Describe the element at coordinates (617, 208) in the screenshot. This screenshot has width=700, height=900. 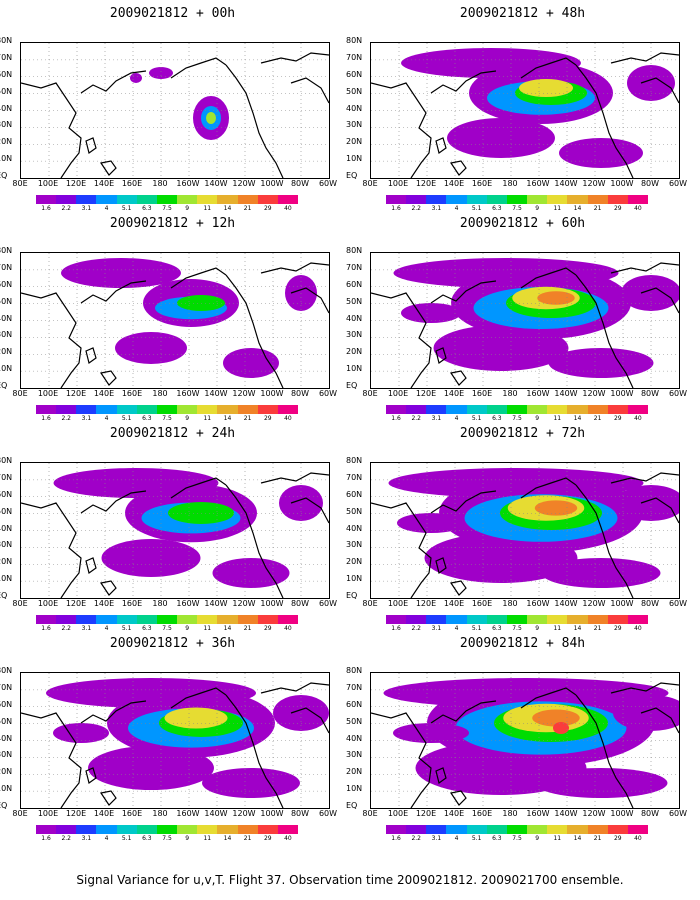
I see `colorbar-label: 29` at that location.